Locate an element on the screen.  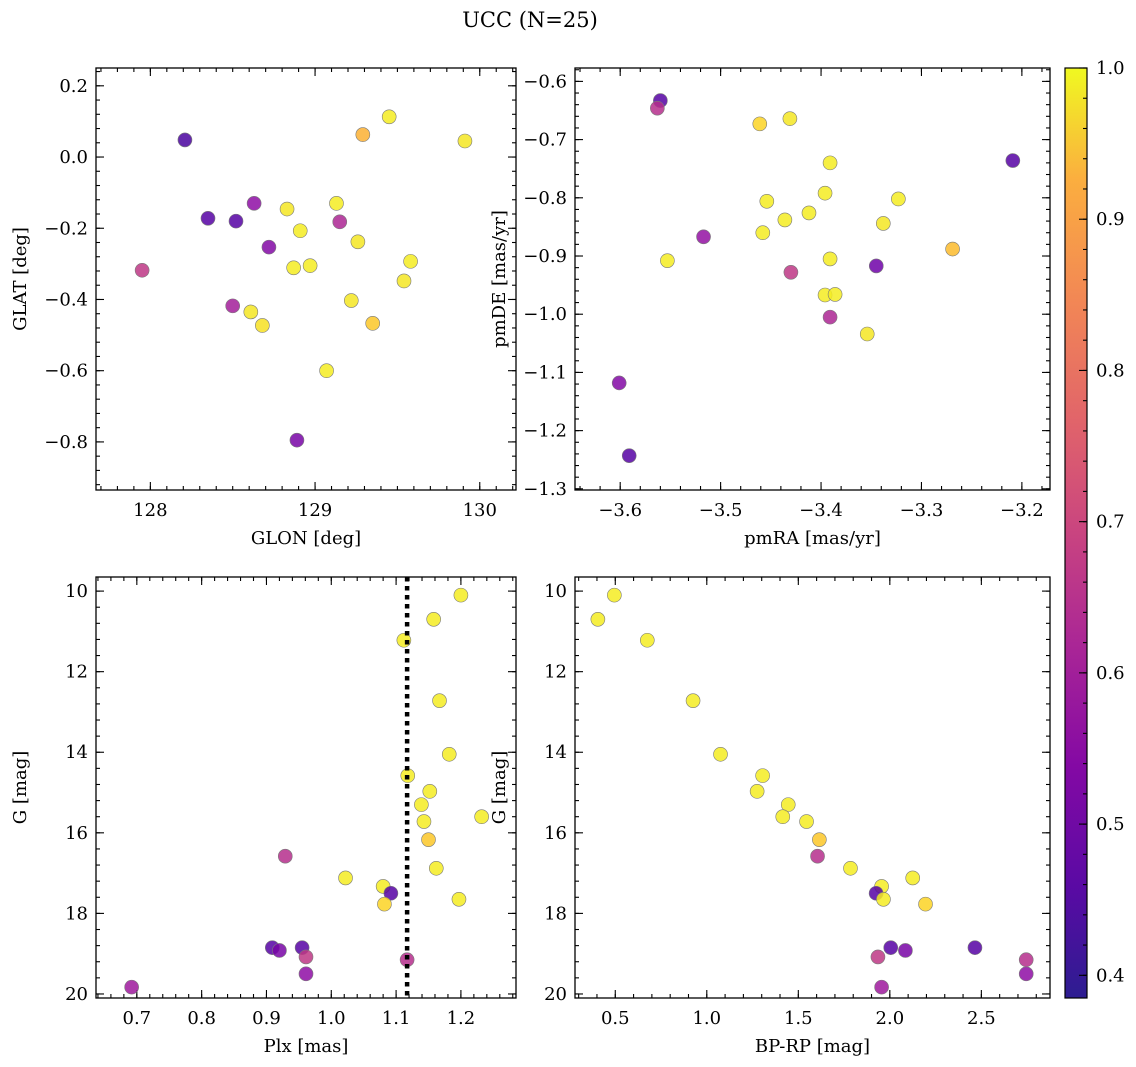
y-tick-label: −1.2 is located at coordinates (545, 431).